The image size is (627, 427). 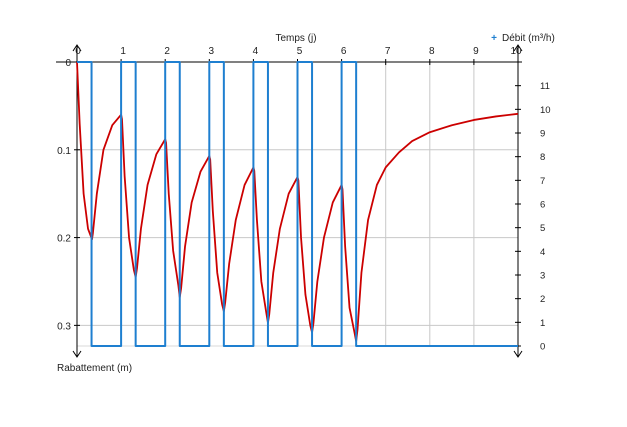 What do you see at coordinates (542, 181) in the screenshot?
I see `y2-tick-label: 7` at bounding box center [542, 181].